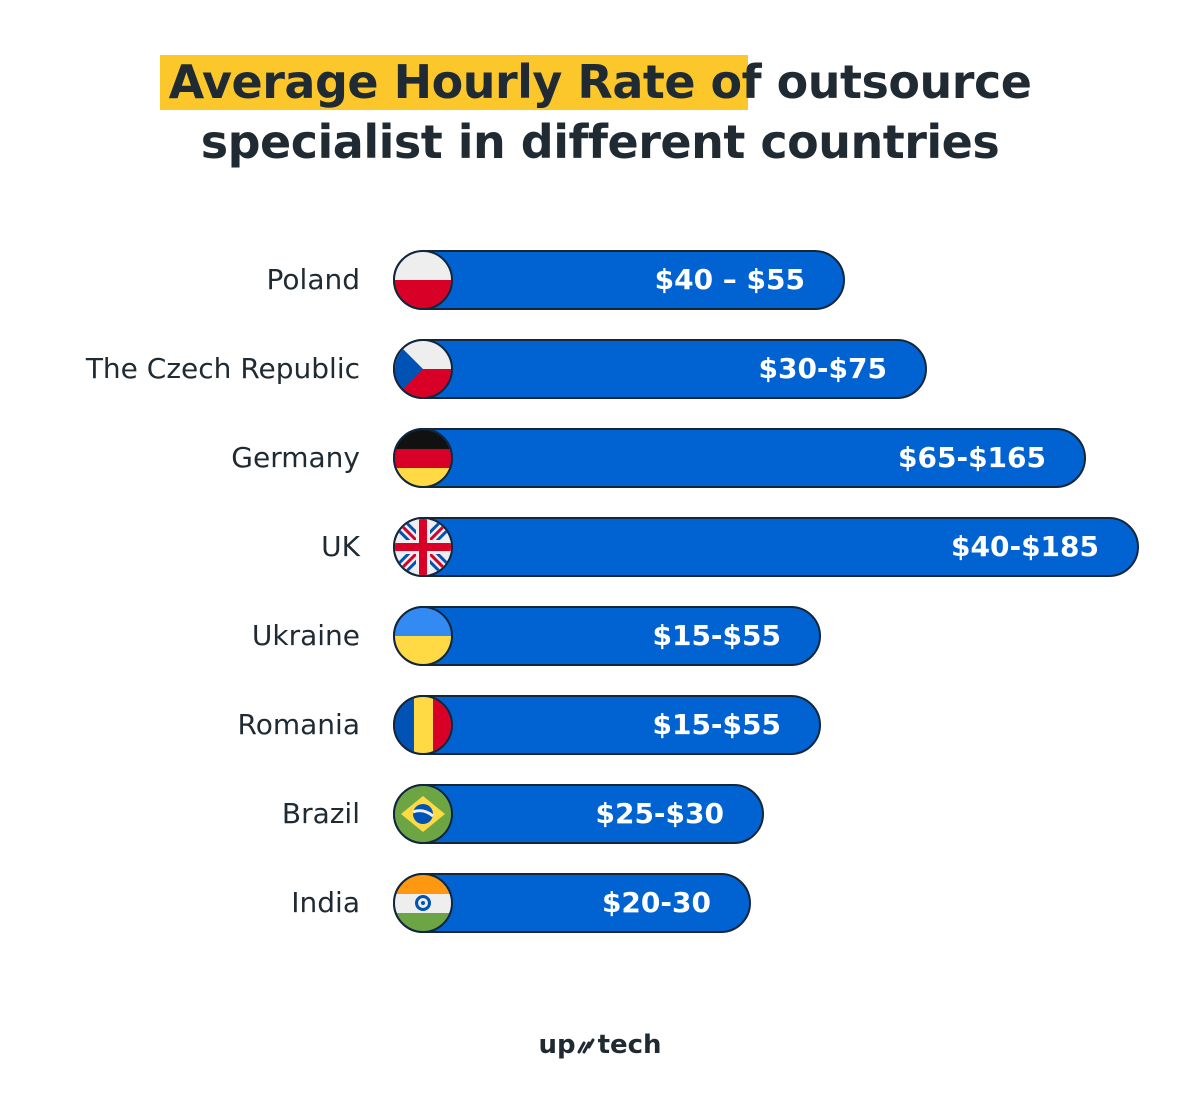 The width and height of the screenshot is (1200, 1096). Describe the element at coordinates (423, 369) in the screenshot. I see `czech-flag-icon` at that location.